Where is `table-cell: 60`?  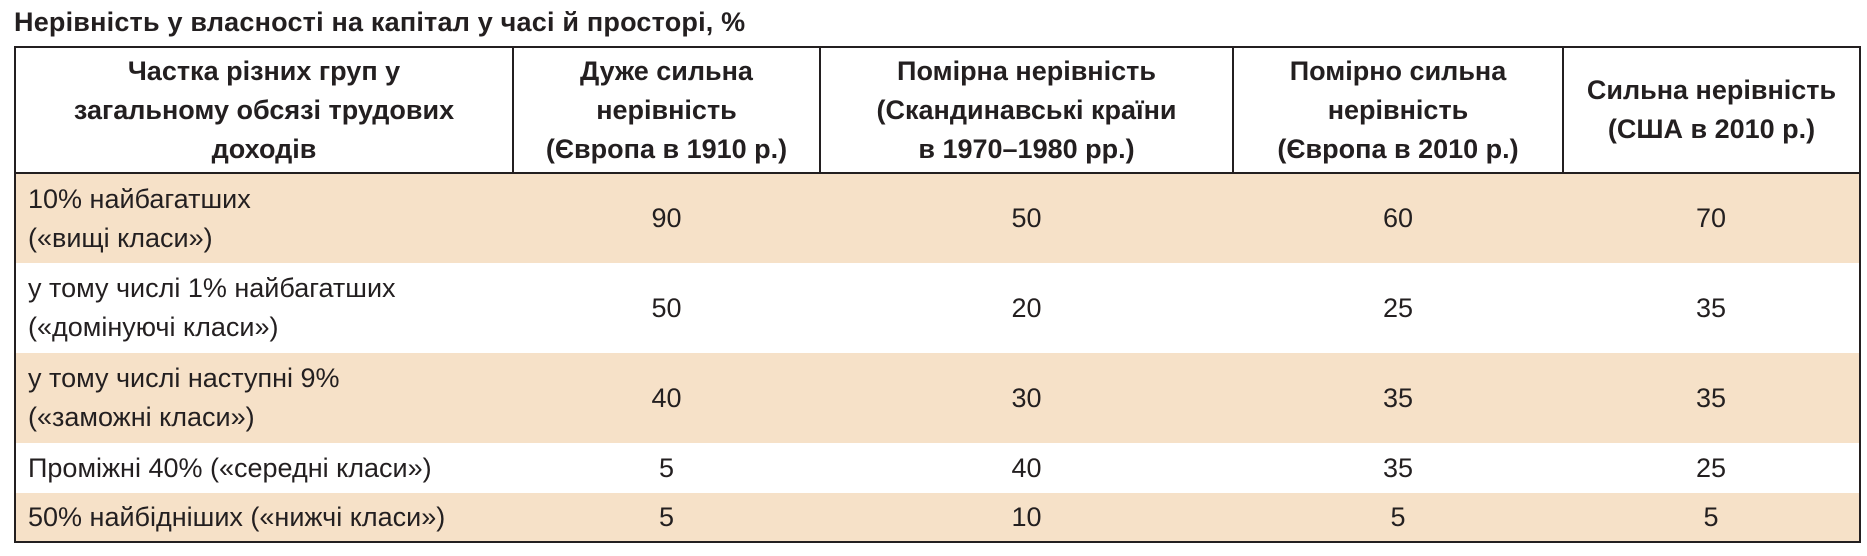 table-cell: 60 is located at coordinates (1398, 218).